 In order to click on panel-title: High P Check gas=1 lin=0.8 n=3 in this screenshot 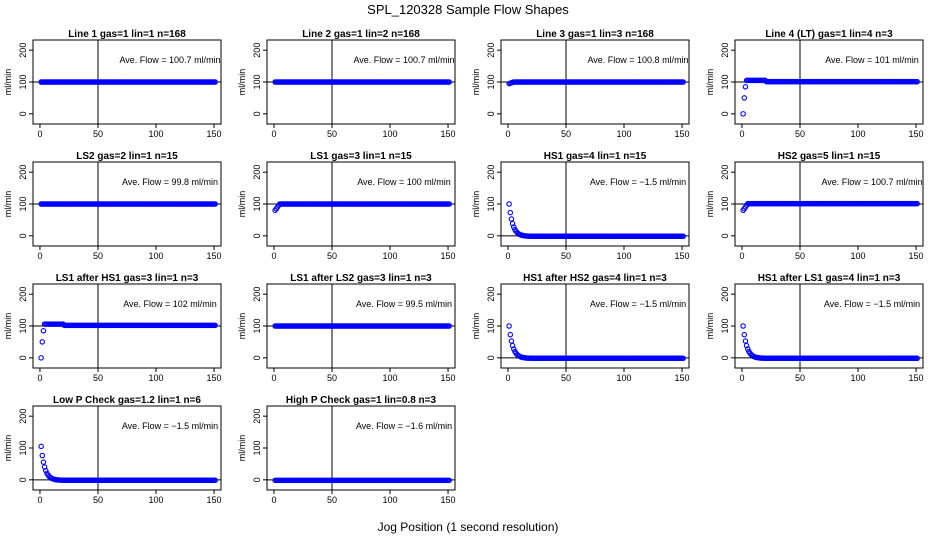, I will do `click(361, 400)`.